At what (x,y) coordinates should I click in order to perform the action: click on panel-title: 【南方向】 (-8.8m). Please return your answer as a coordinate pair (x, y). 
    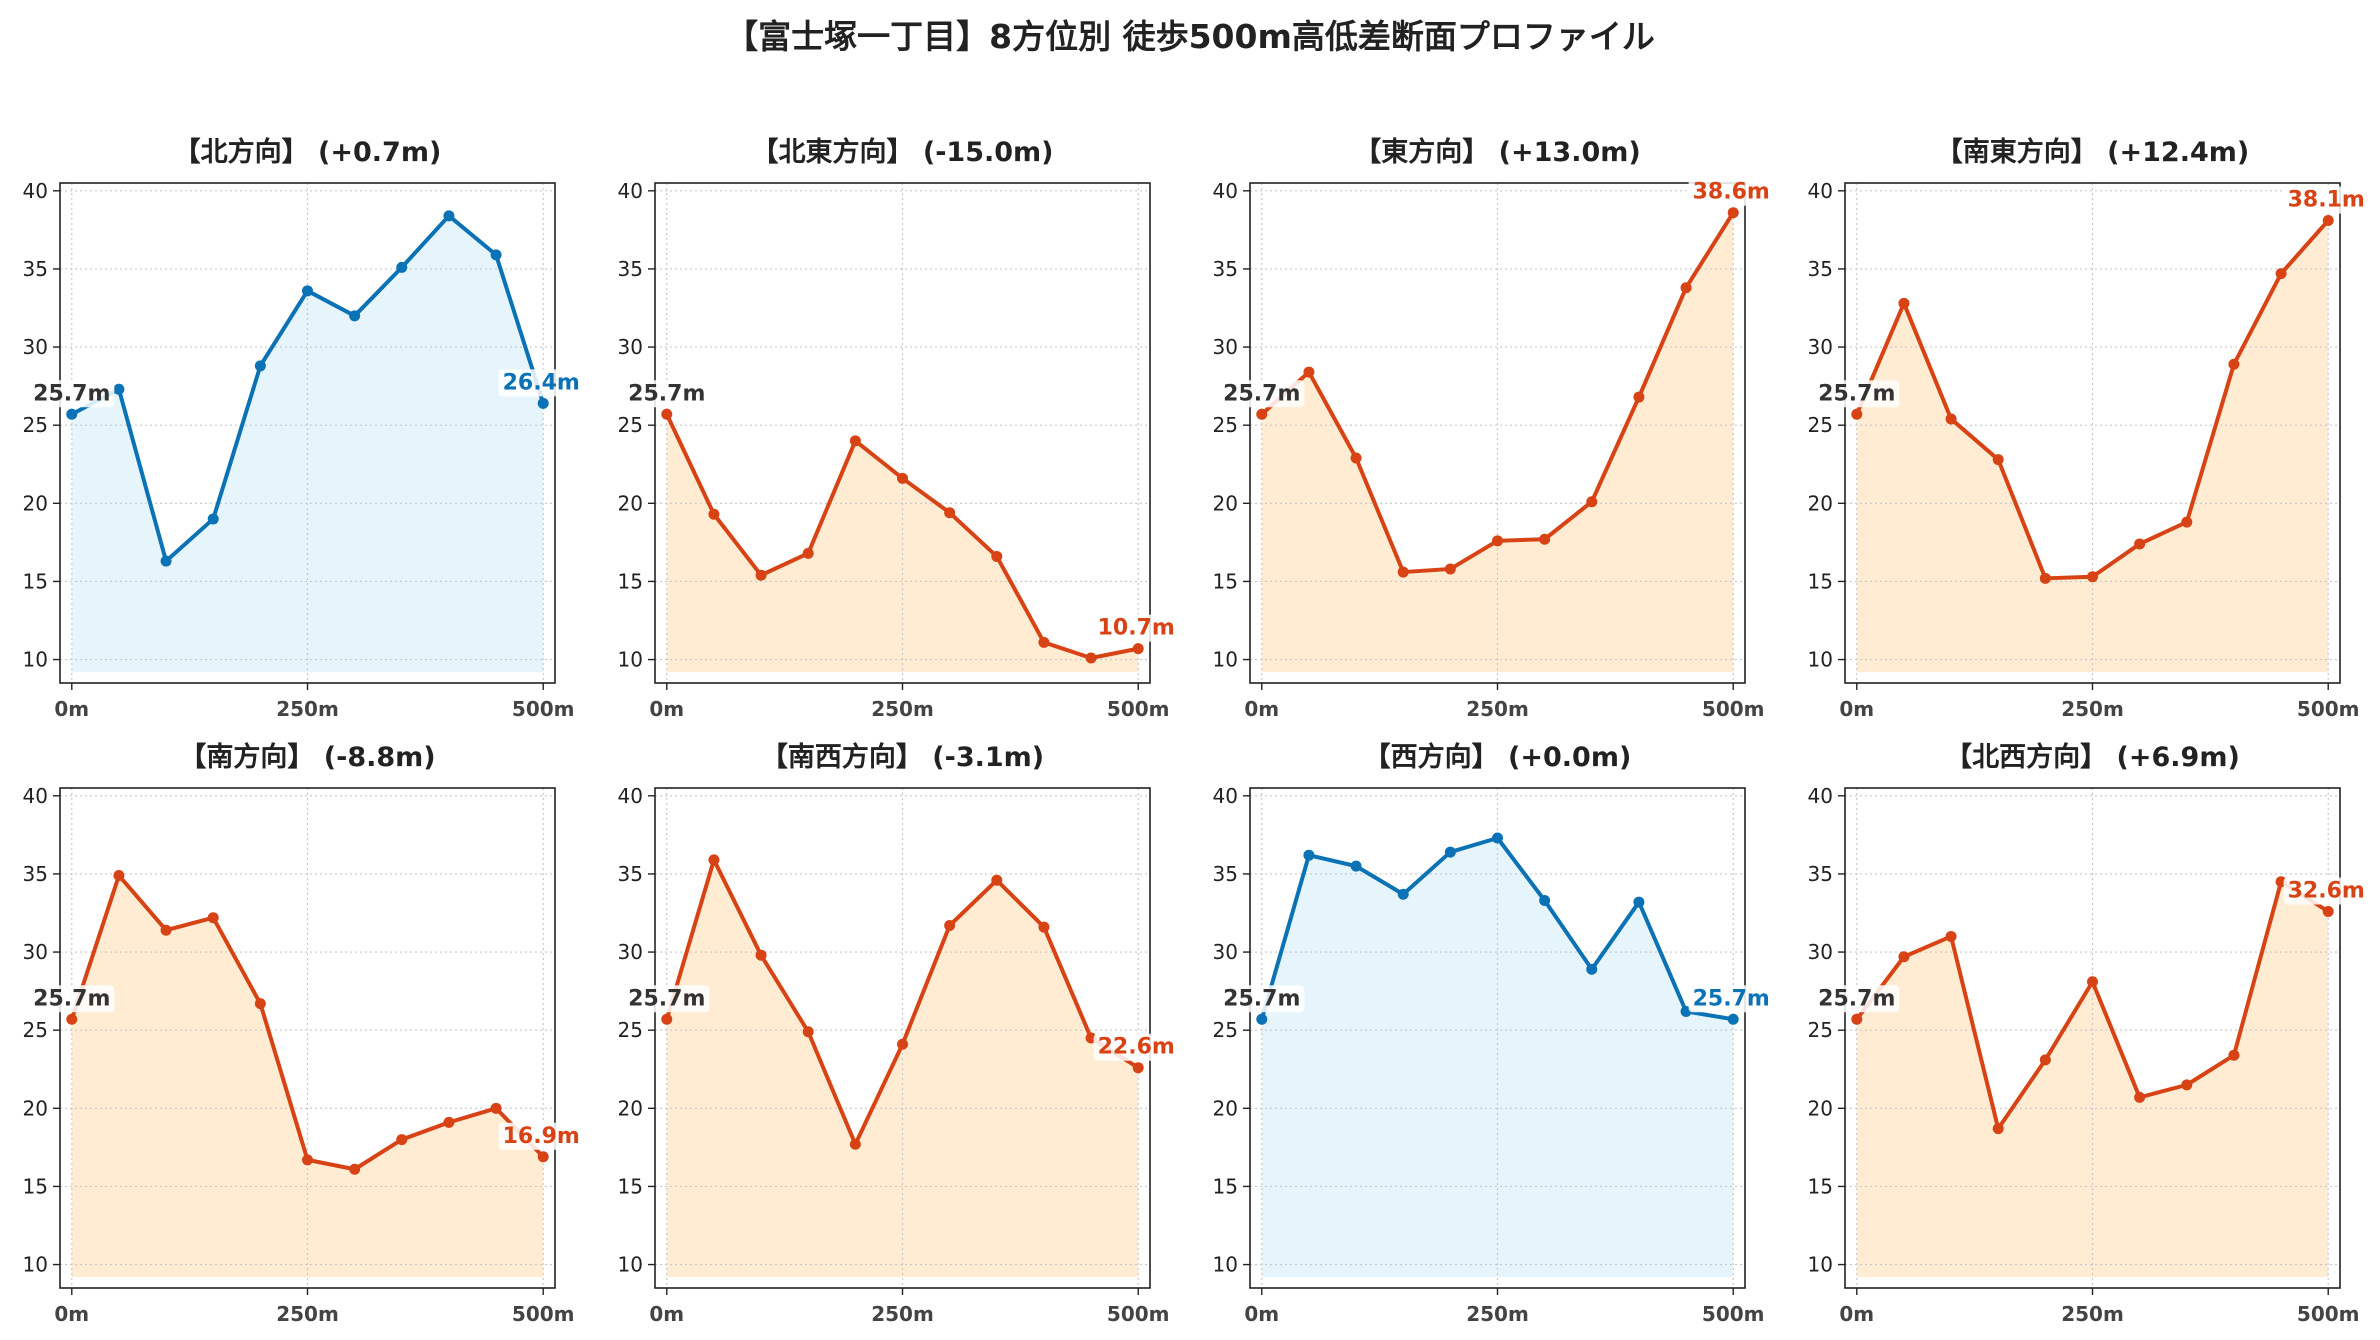
    Looking at the image, I should click on (307, 757).